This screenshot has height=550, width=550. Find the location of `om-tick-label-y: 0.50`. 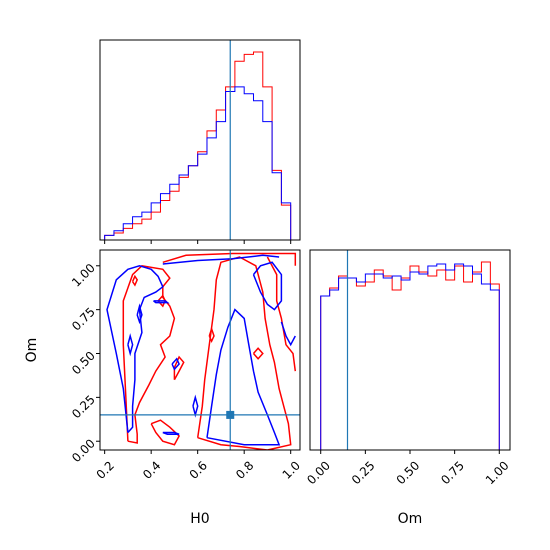

om-tick-label-y: 0.50 is located at coordinates (83, 363).